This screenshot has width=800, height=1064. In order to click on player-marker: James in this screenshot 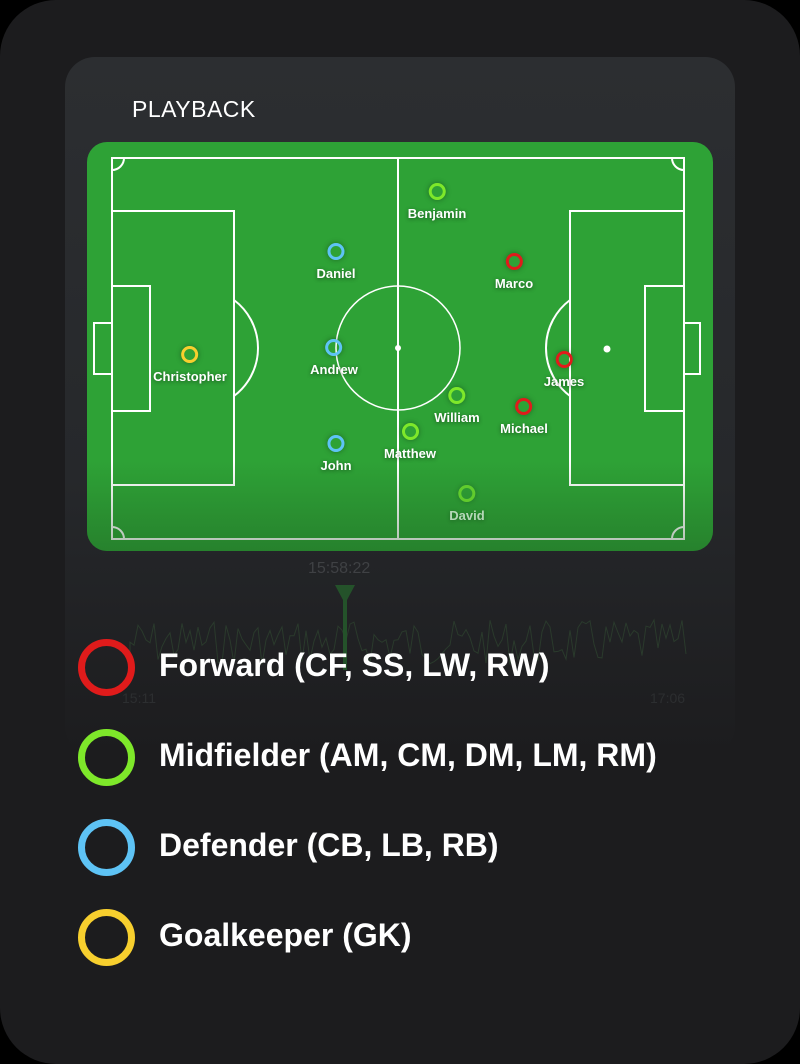, I will do `click(564, 370)`.